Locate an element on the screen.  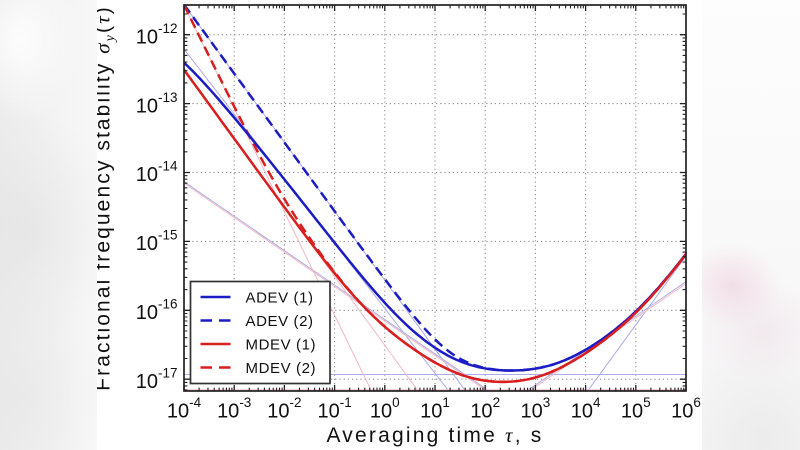
svg-text: 10⁻¹⁷ is located at coordinates (157, 379).